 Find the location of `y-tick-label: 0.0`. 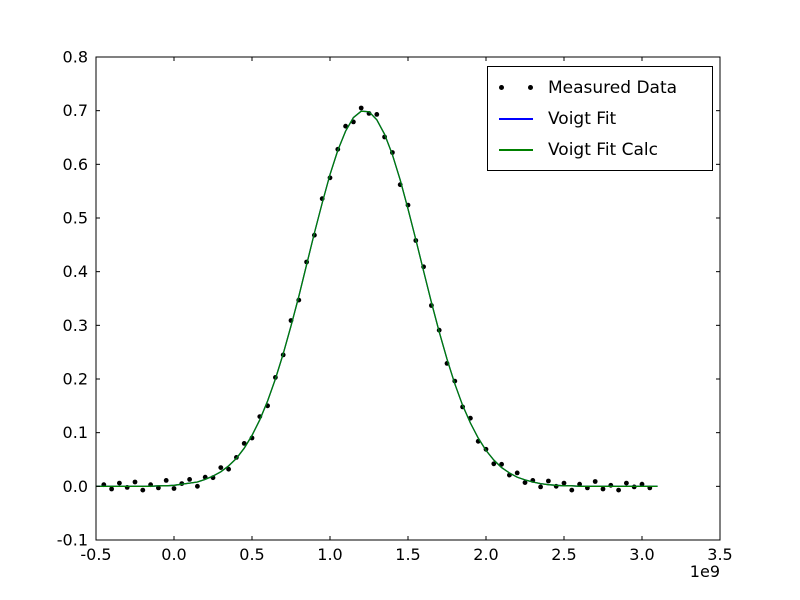

y-tick-label: 0.0 is located at coordinates (75, 486).